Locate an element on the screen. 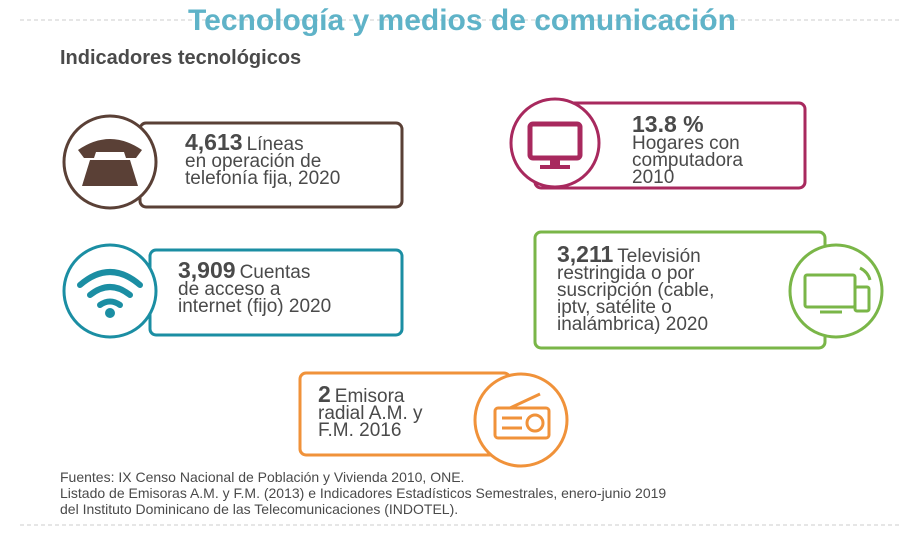  wifi-icon is located at coordinates (110, 293).